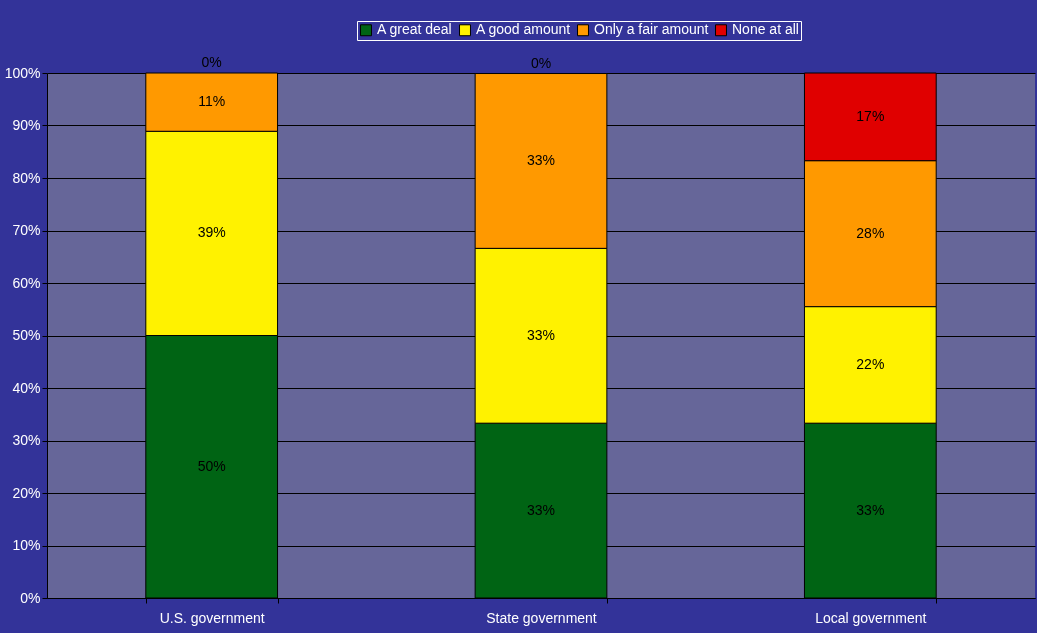 The image size is (1037, 633). Describe the element at coordinates (541, 617) in the screenshot. I see `x-tick-label: State government` at that location.